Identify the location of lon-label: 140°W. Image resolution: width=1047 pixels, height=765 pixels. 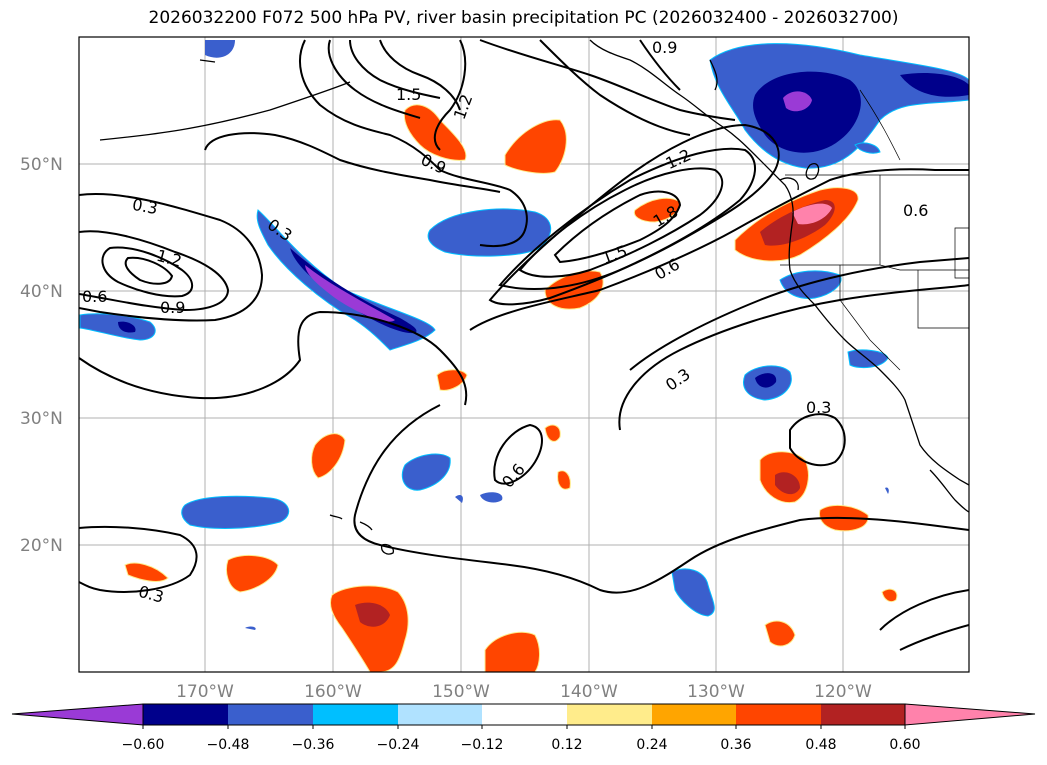
(589, 692).